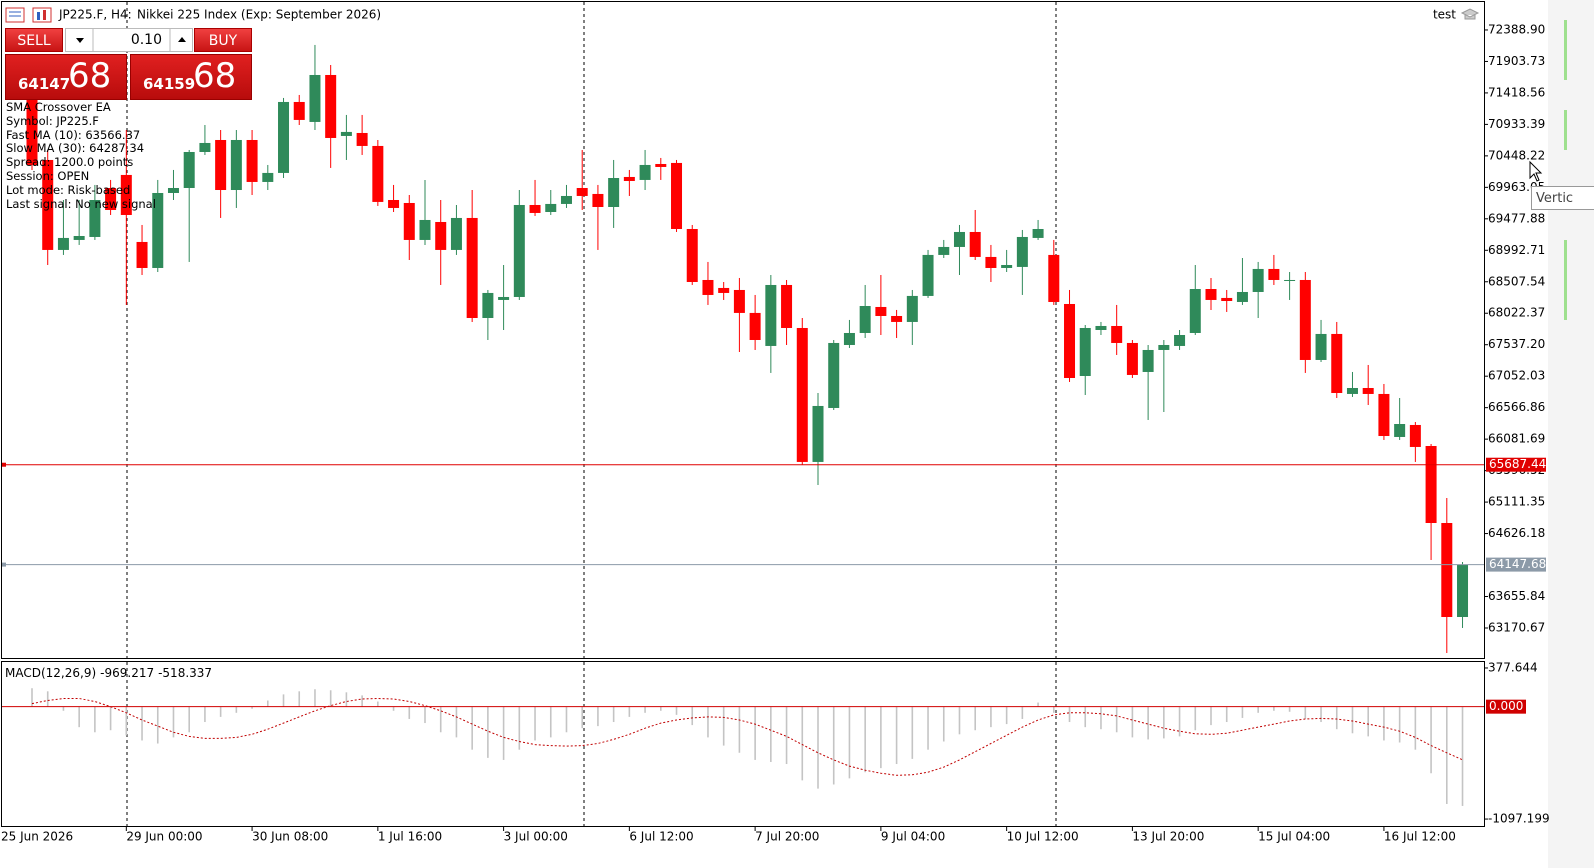 The width and height of the screenshot is (1594, 868). Describe the element at coordinates (66, 77) in the screenshot. I see `sell-price: 64147 68` at that location.